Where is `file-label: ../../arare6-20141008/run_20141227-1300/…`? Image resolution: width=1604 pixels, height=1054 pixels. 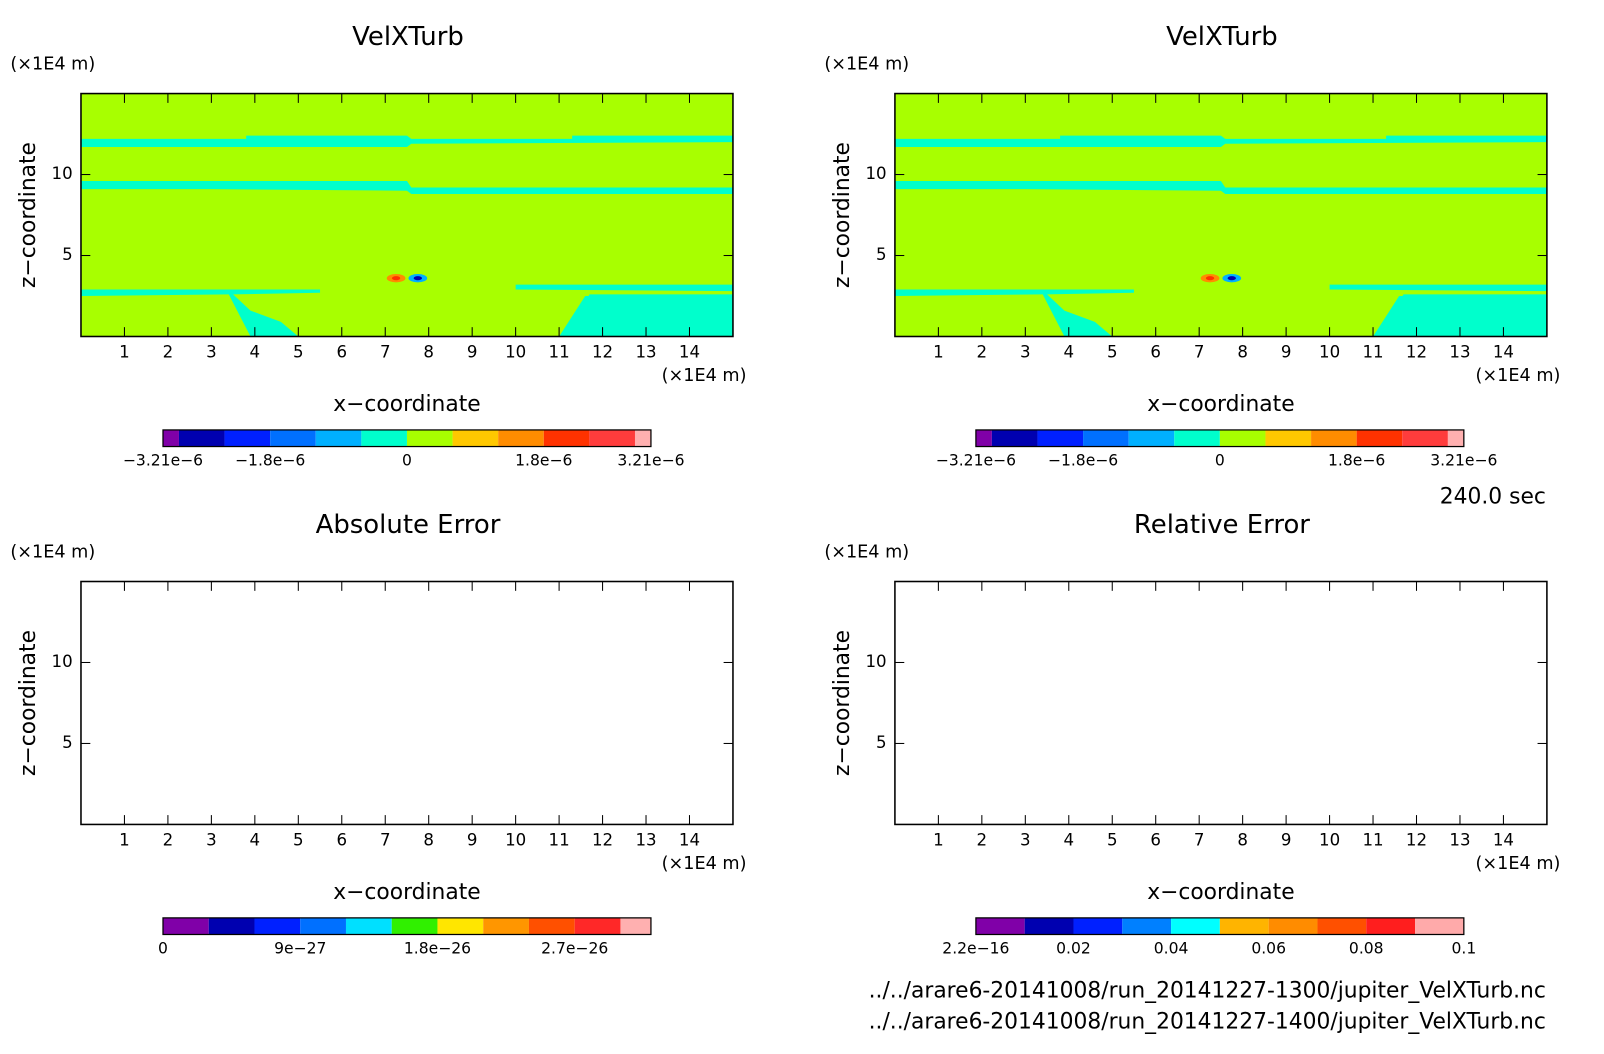
file-label: ../../arare6-20141008/run_20141227-1300/… is located at coordinates (1207, 991).